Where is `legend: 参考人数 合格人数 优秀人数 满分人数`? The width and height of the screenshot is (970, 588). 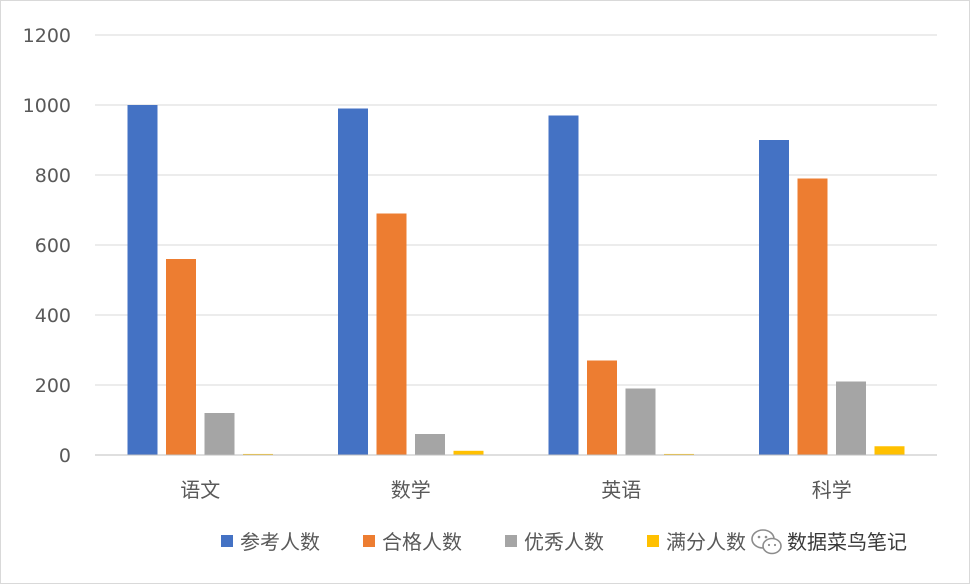 legend: 参考人数 合格人数 优秀人数 满分人数 is located at coordinates (483, 542).